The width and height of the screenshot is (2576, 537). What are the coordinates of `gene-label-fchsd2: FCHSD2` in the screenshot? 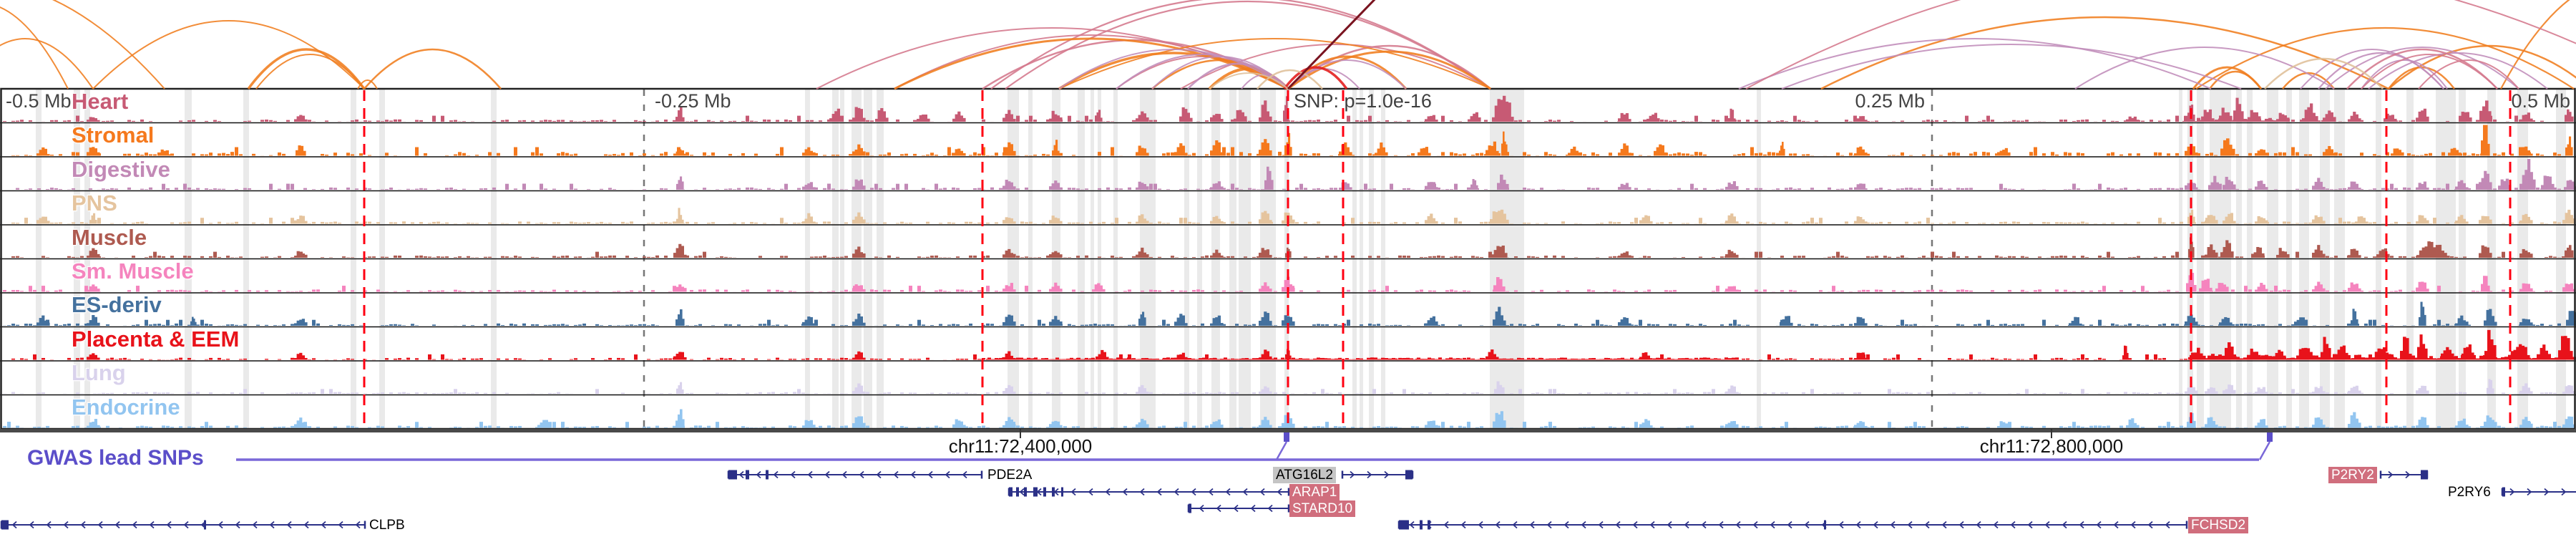 It's located at (2218, 525).